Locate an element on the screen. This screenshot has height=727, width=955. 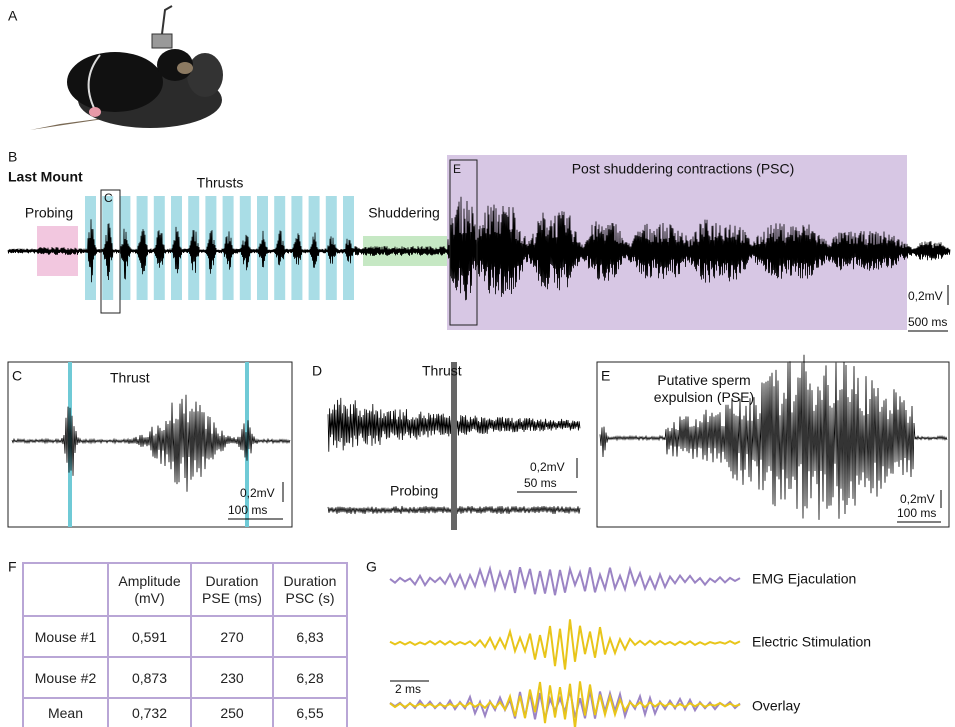
scale-label: 50 ms is located at coordinates (540, 483).